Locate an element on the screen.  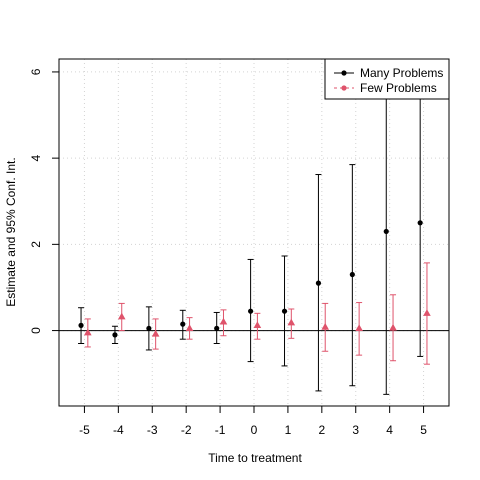
x-tick-label: -4 is located at coordinates (118, 430).